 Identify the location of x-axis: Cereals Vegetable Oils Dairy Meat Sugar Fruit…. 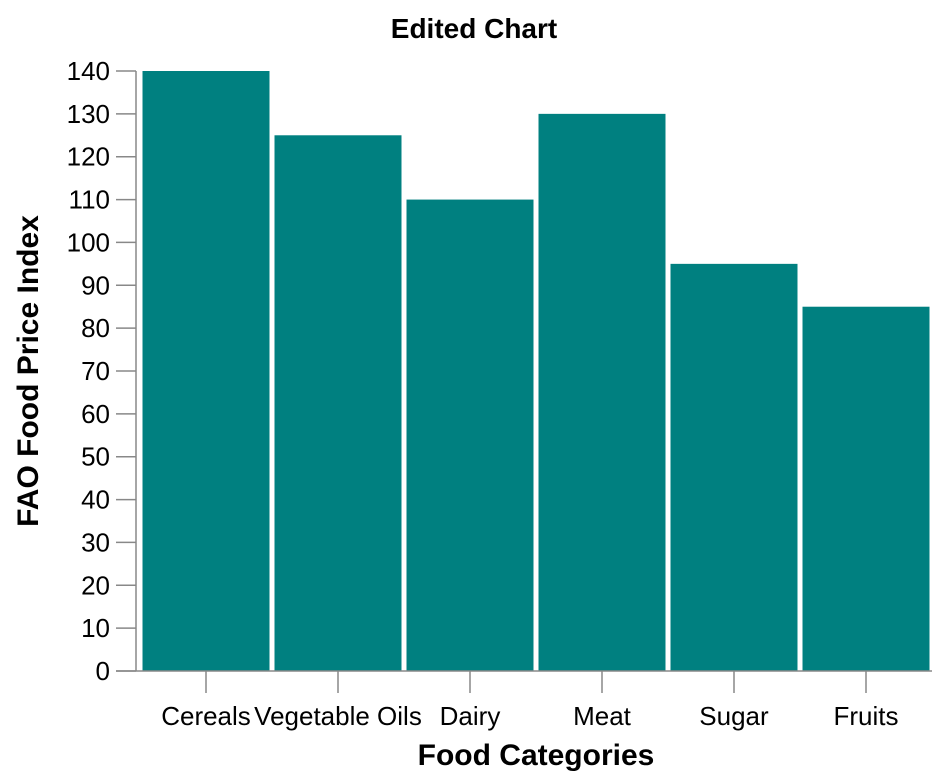
(524, 700).